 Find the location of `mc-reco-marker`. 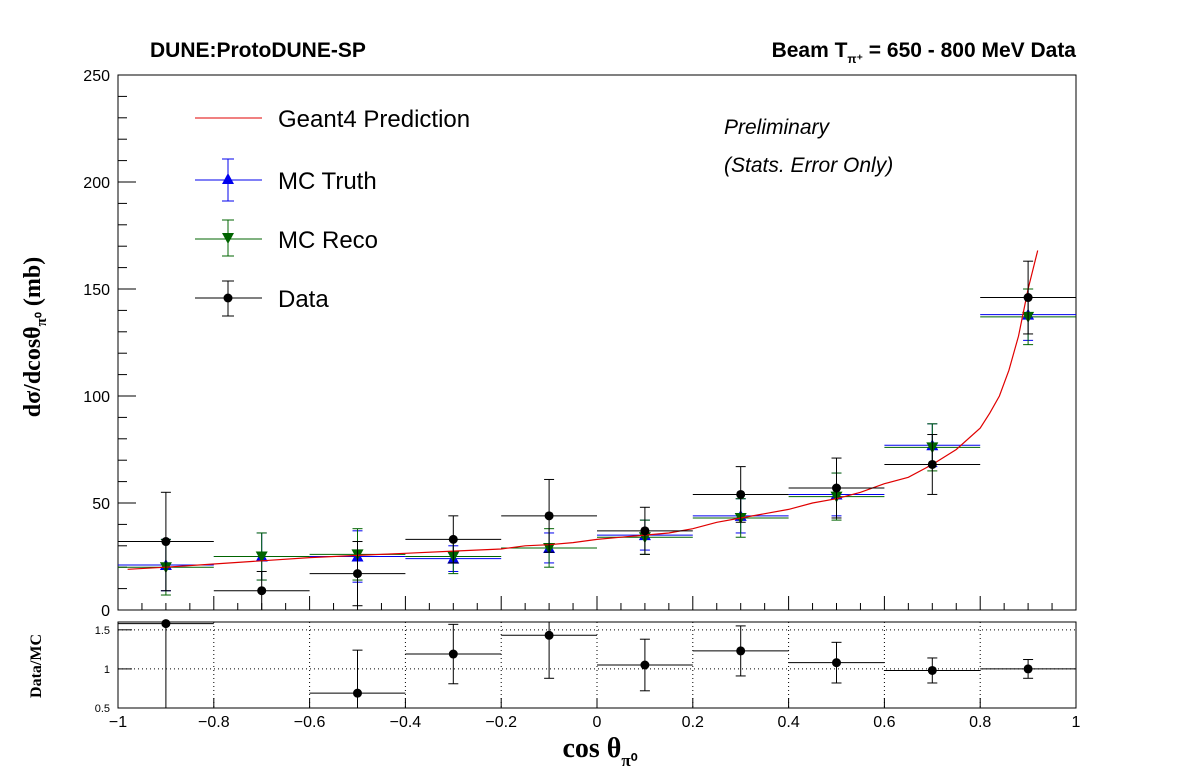

mc-reco-marker is located at coordinates (261, 557).